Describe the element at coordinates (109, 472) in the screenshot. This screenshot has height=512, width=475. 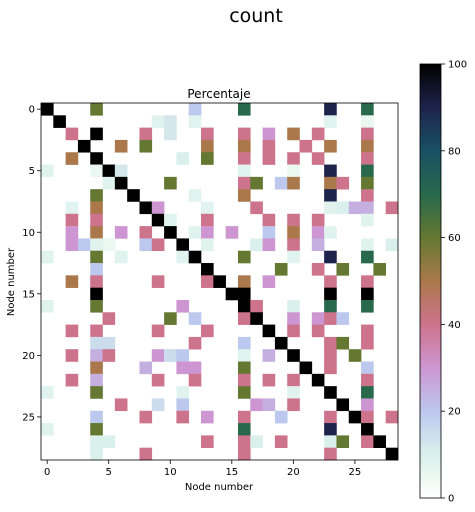
I see `x-tick-label: 5` at that location.